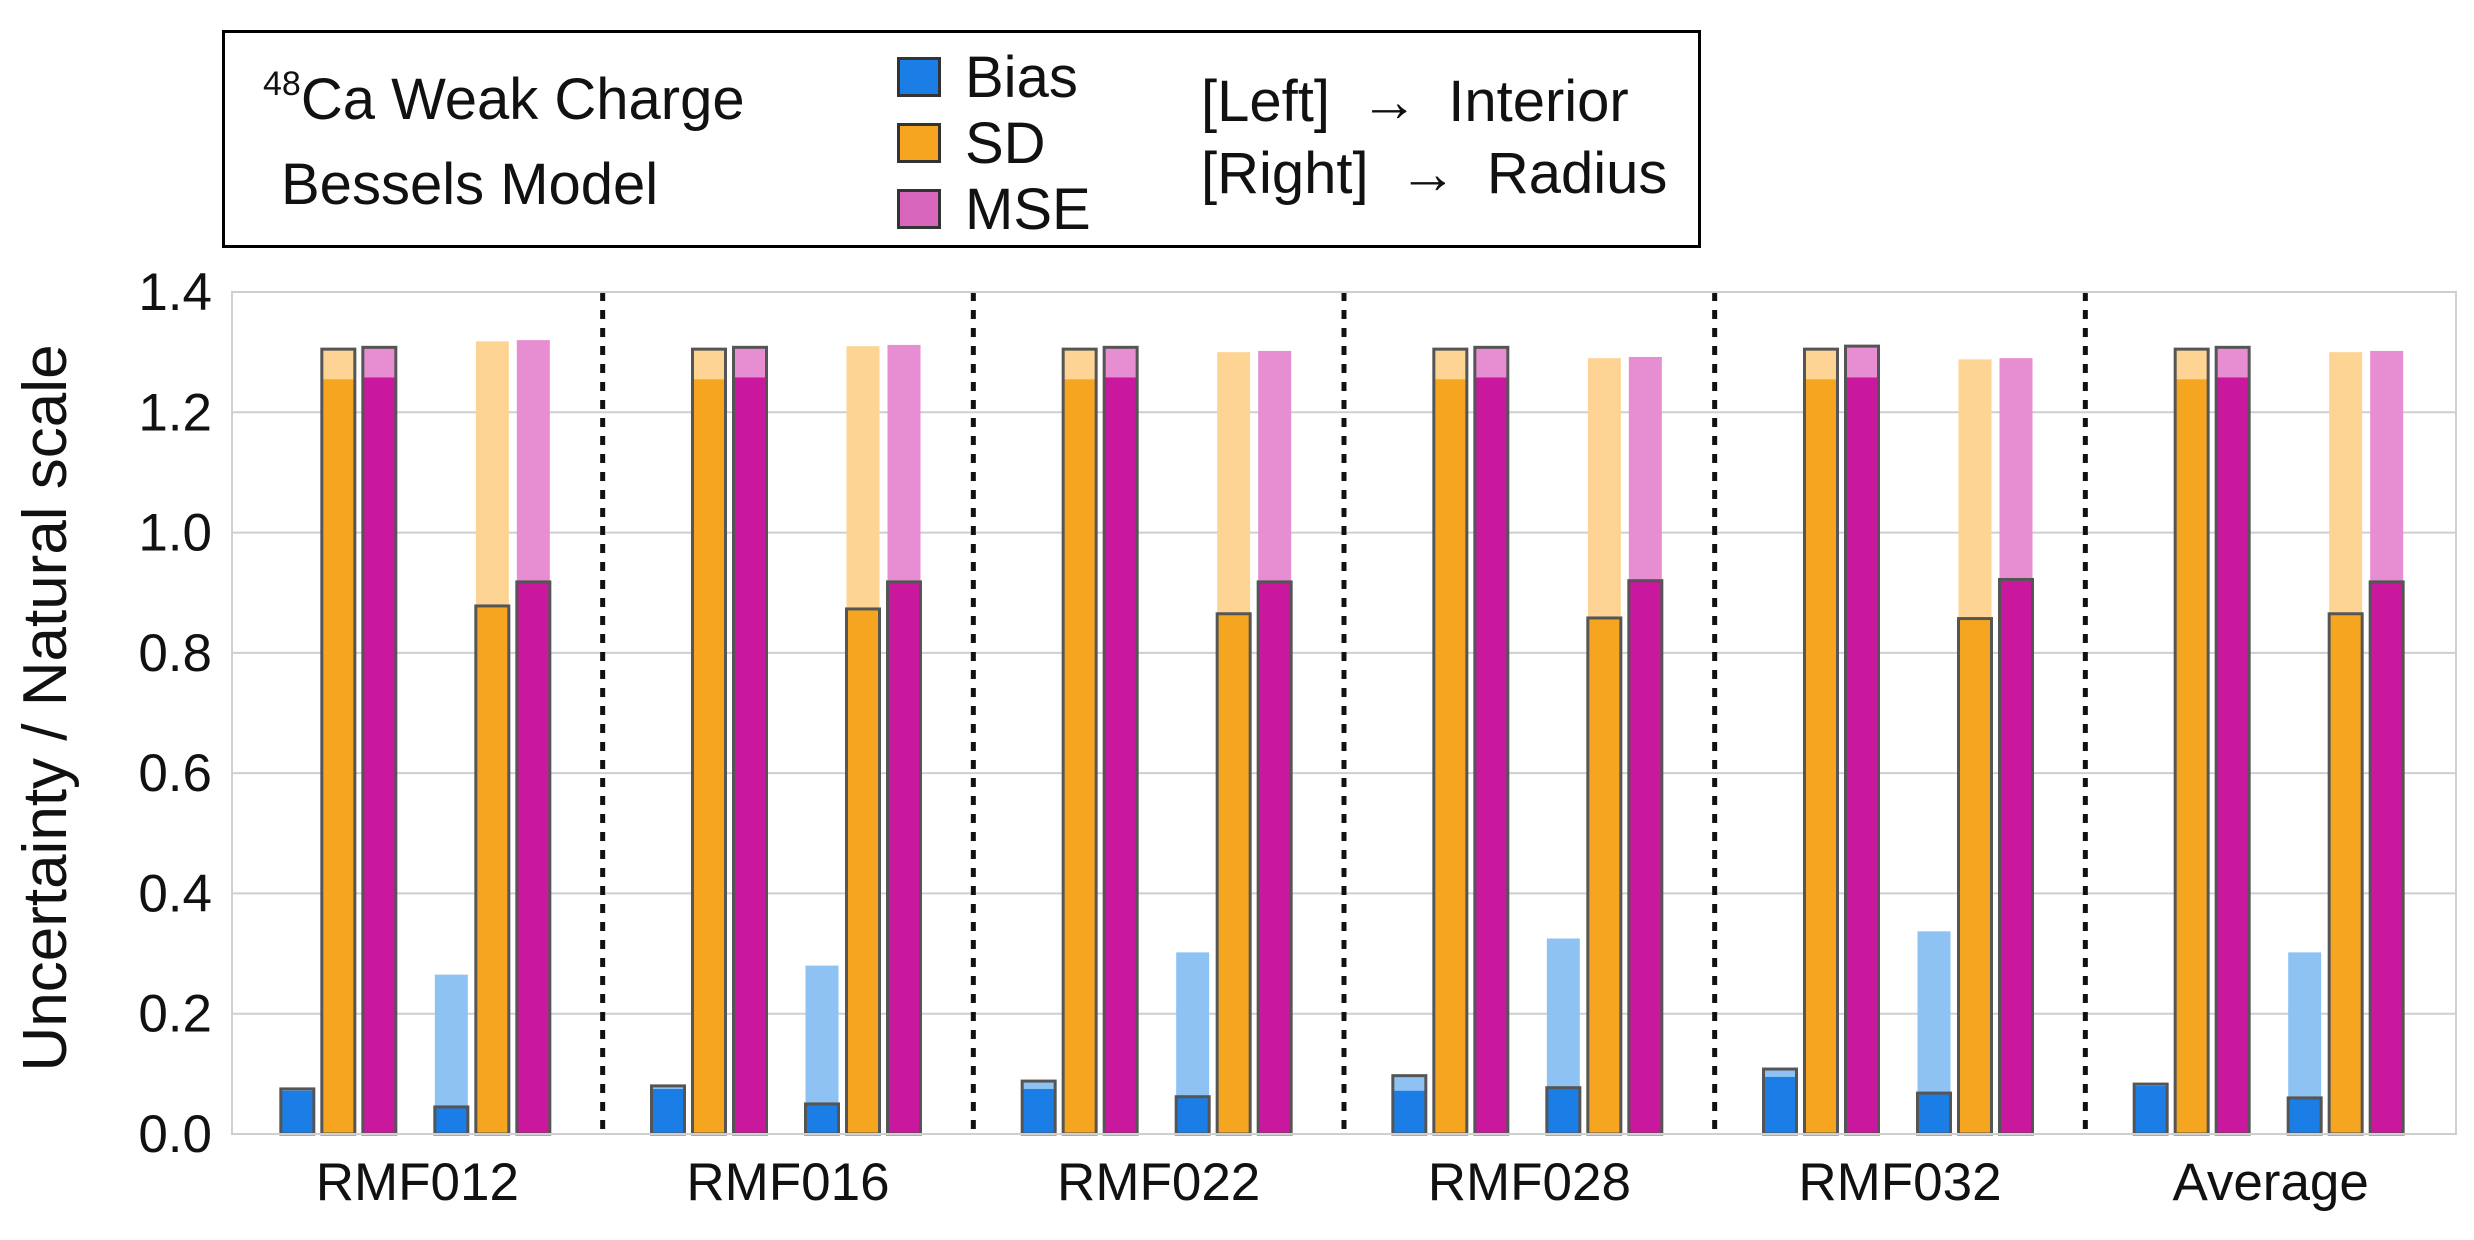  What do you see at coordinates (1538, 101) in the screenshot?
I see `note-left-target: Interior` at bounding box center [1538, 101].